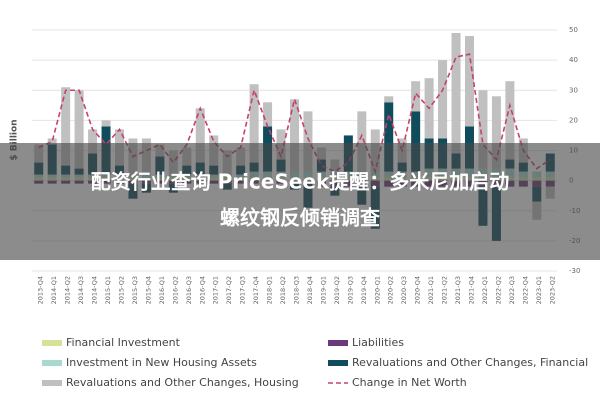 This screenshot has width=600, height=400. Describe the element at coordinates (41, 290) in the screenshot. I see `x-tick-label: 2013-Q4` at that location.